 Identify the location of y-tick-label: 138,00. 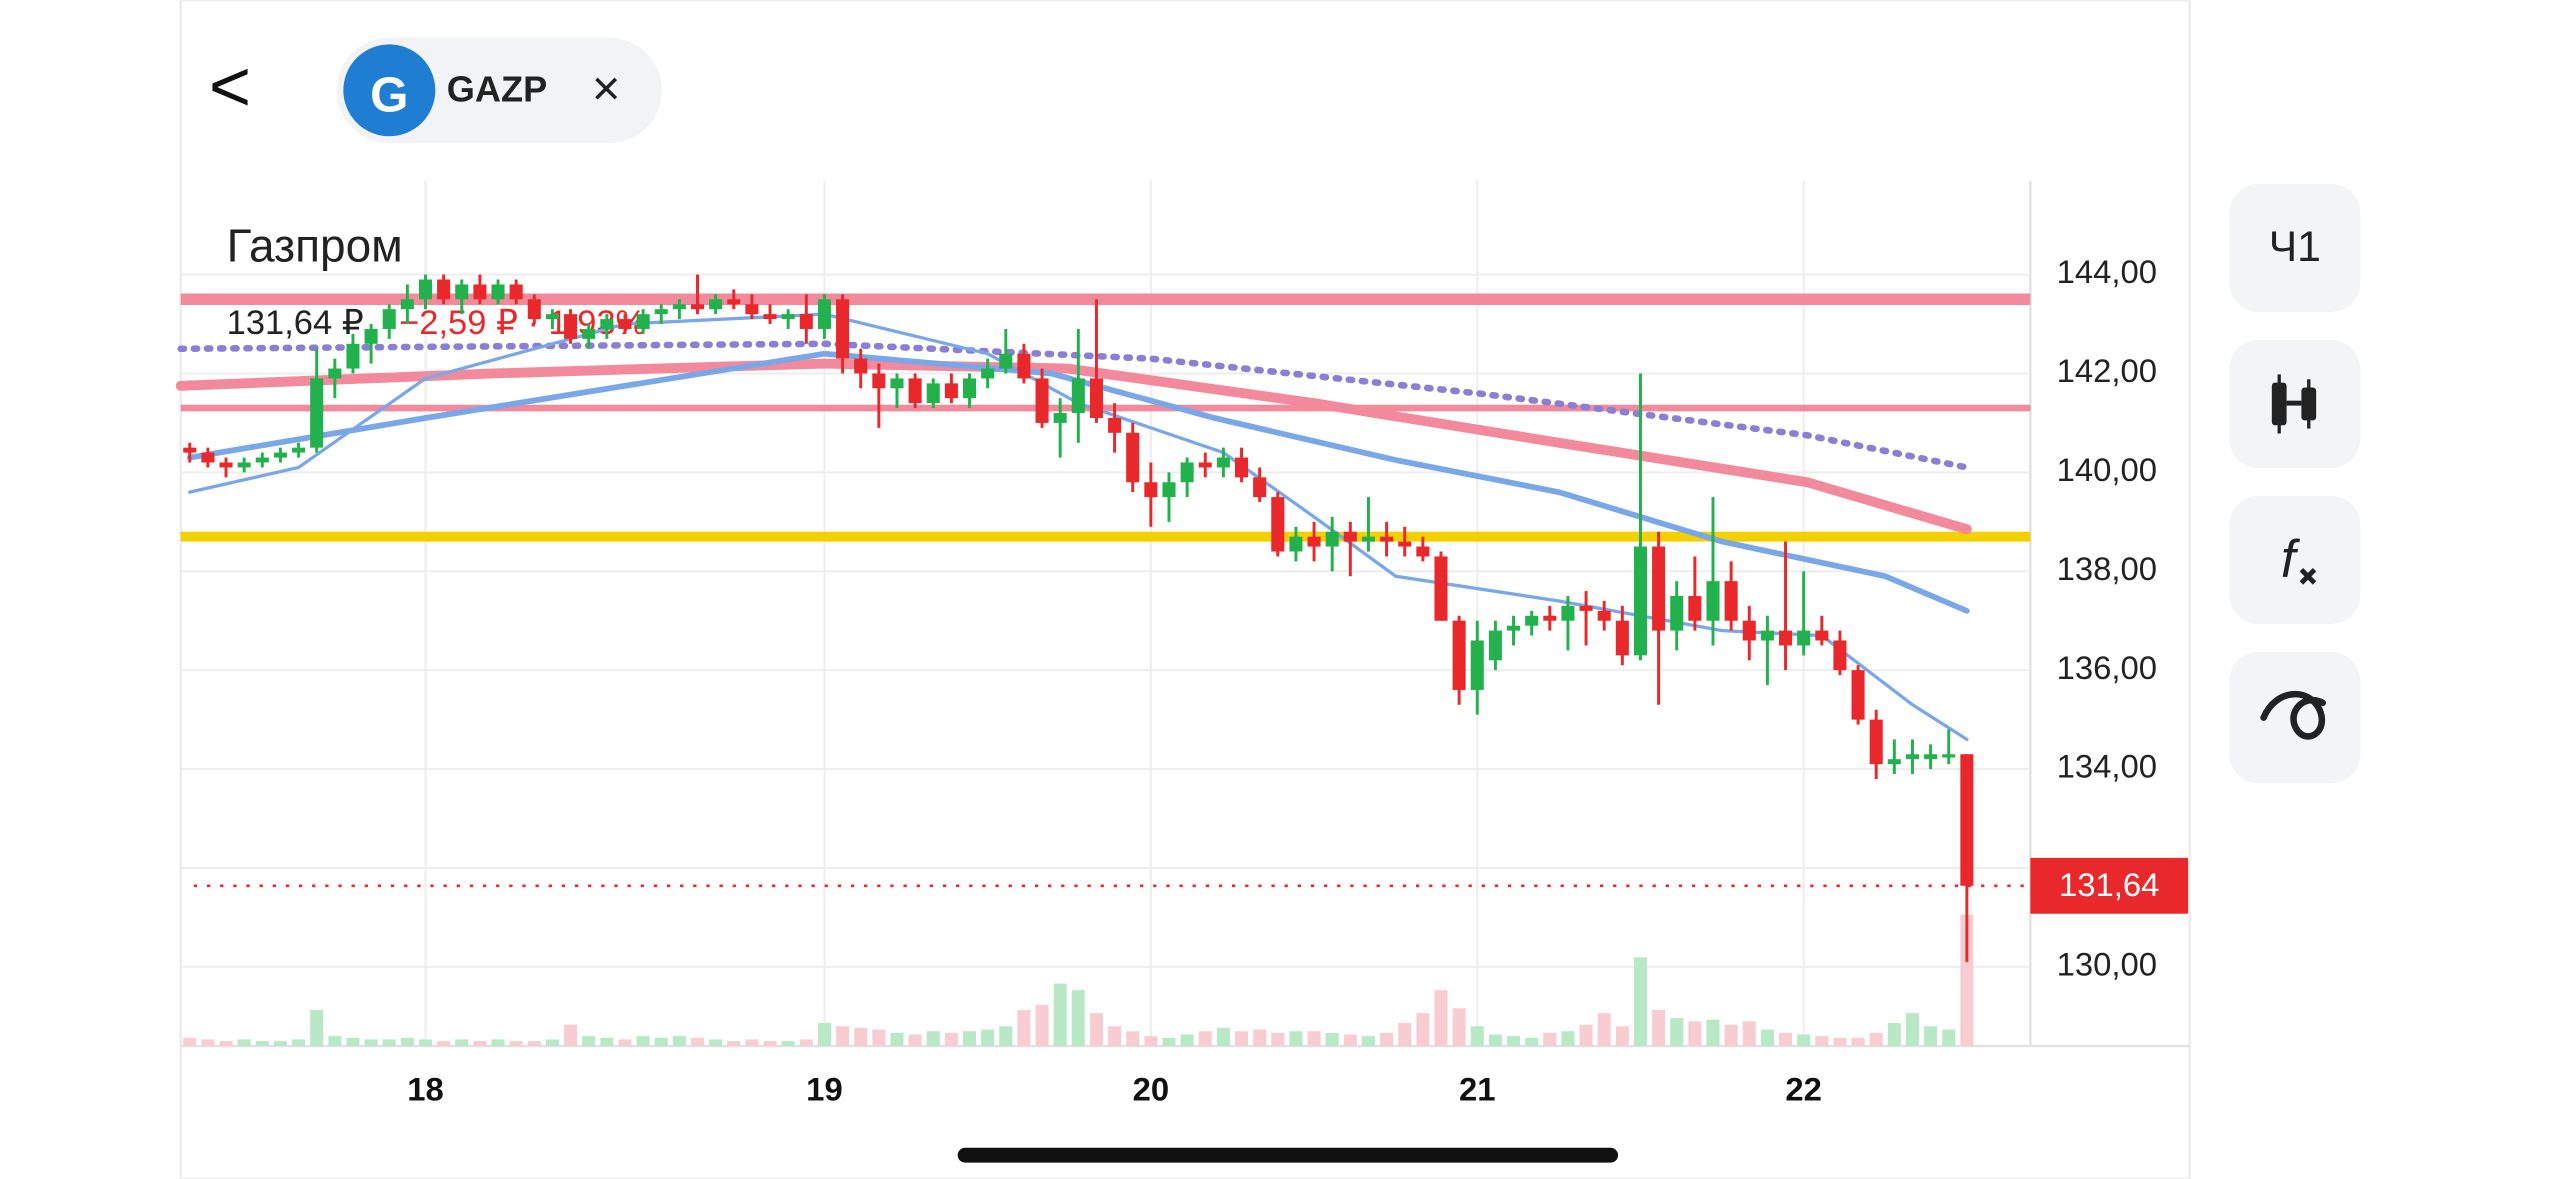
(2107, 568).